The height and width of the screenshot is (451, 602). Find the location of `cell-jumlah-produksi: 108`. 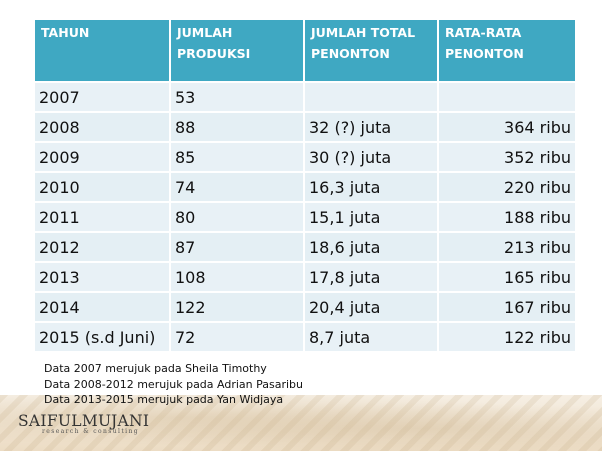

cell-jumlah-produksi: 108 is located at coordinates (237, 277).